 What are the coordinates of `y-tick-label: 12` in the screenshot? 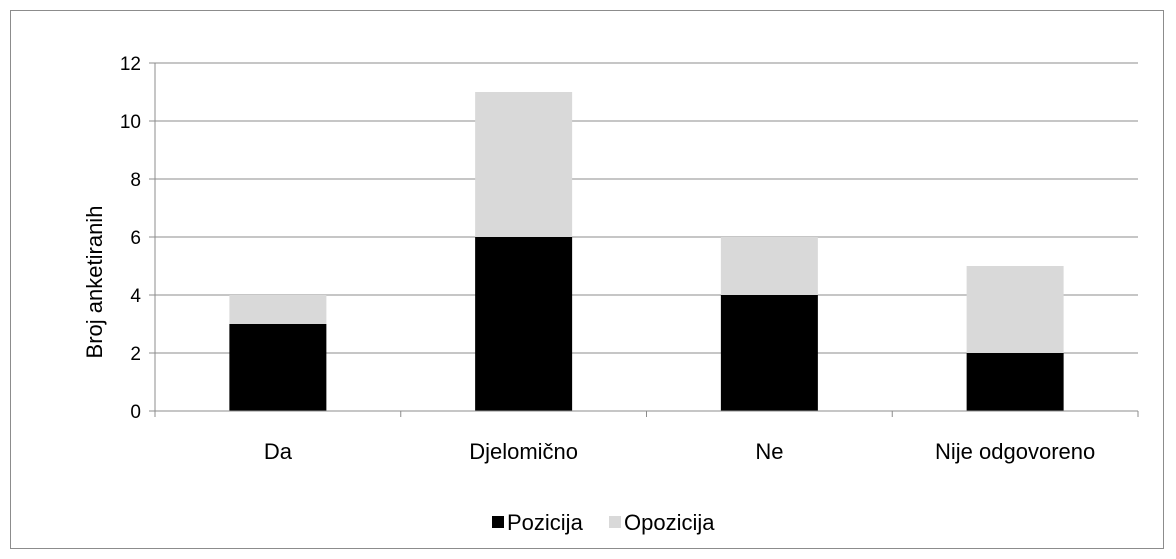 It's located at (130, 64).